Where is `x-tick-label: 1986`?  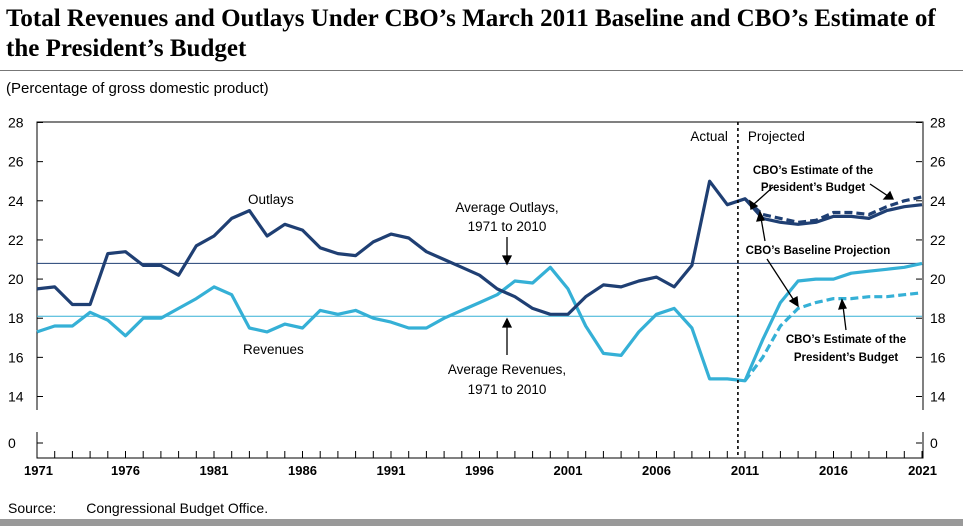 x-tick-label: 1986 is located at coordinates (302, 470).